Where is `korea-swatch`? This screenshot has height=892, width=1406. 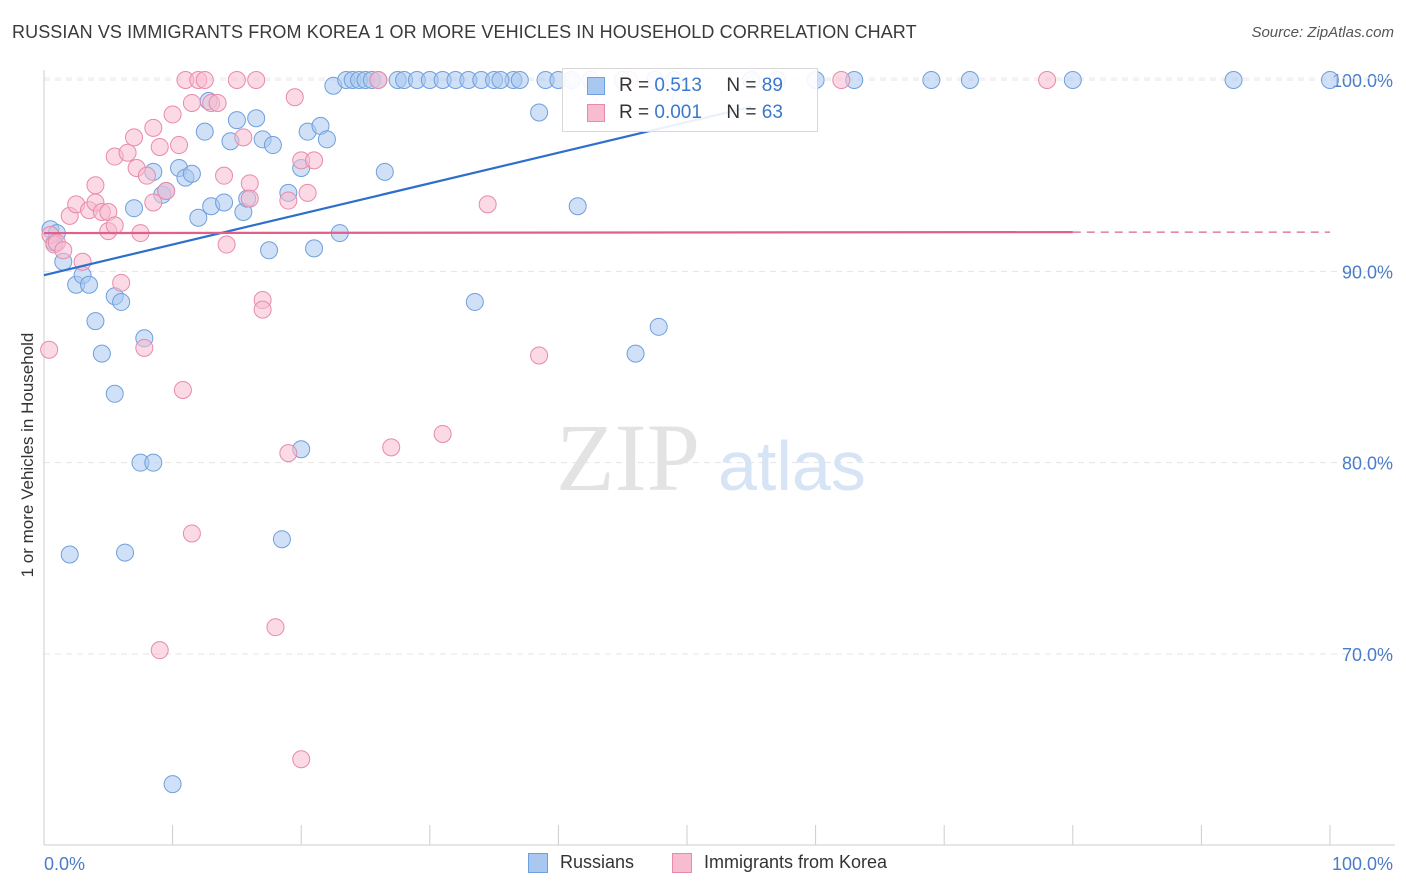
korea-swatch is located at coordinates (596, 113).